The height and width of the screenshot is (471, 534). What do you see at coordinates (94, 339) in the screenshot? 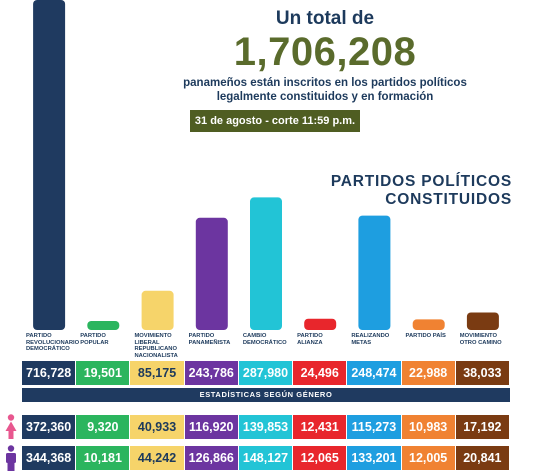
I see `party-name-label: PARTIDO POPULAR` at bounding box center [94, 339].